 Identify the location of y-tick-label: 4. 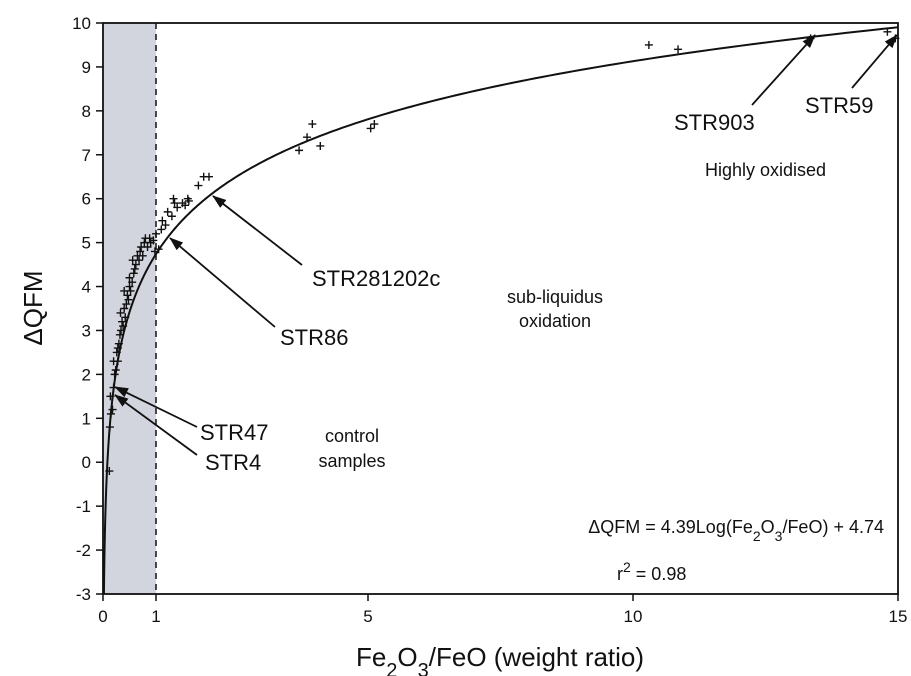
(86, 287).